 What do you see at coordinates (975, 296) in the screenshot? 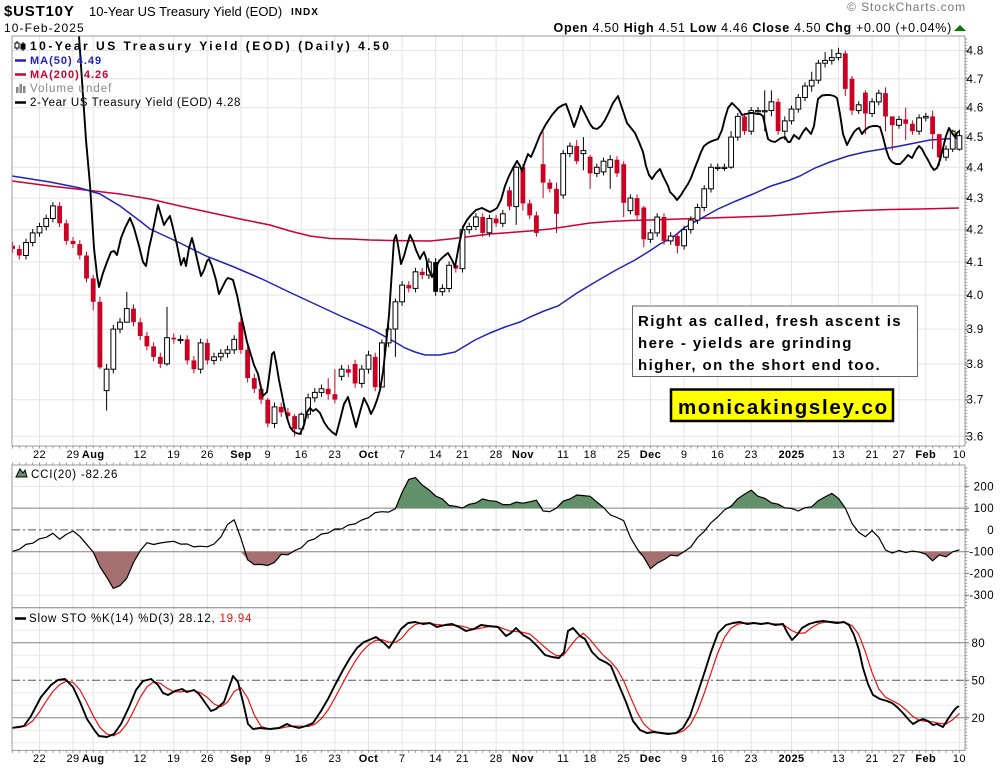
I see `svg-text: 4.0` at bounding box center [975, 296].